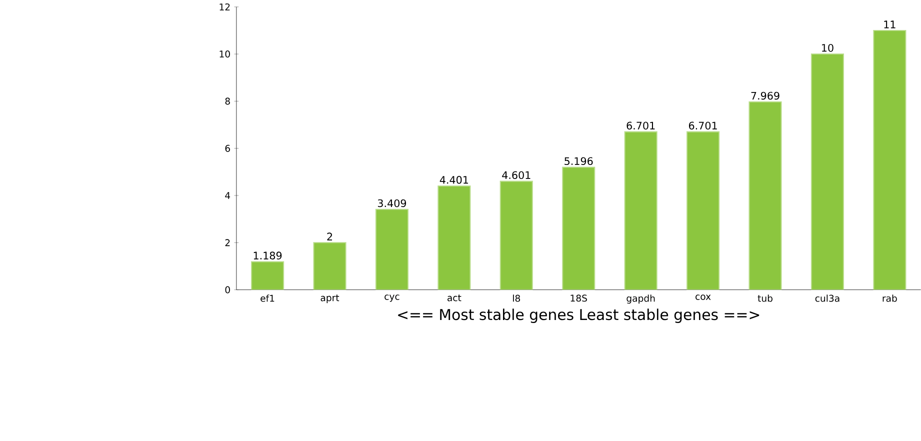  What do you see at coordinates (330, 299) in the screenshot?
I see `x-tick-label: aprt` at bounding box center [330, 299].